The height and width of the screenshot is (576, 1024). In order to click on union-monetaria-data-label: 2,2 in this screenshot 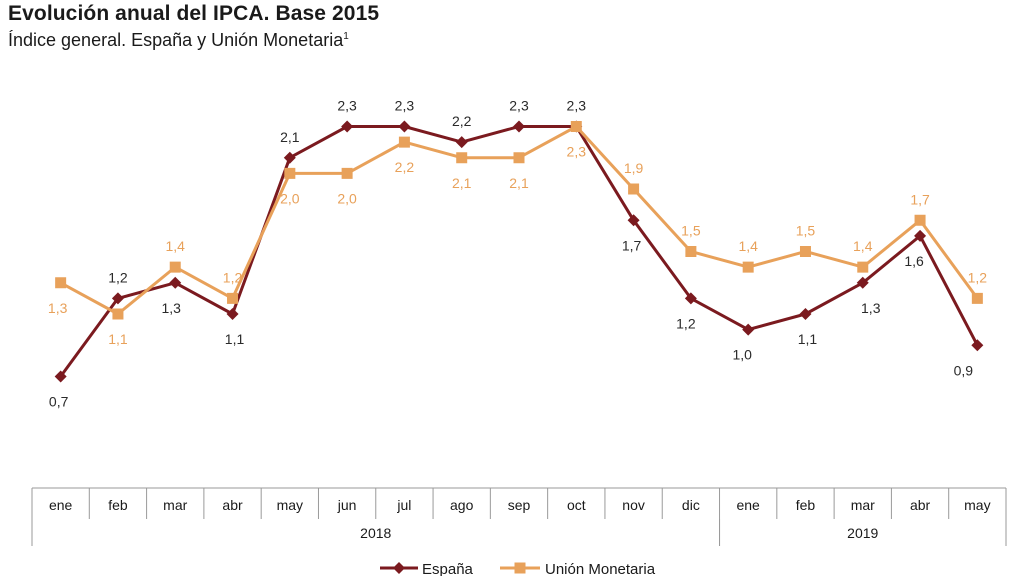, I will do `click(405, 167)`.